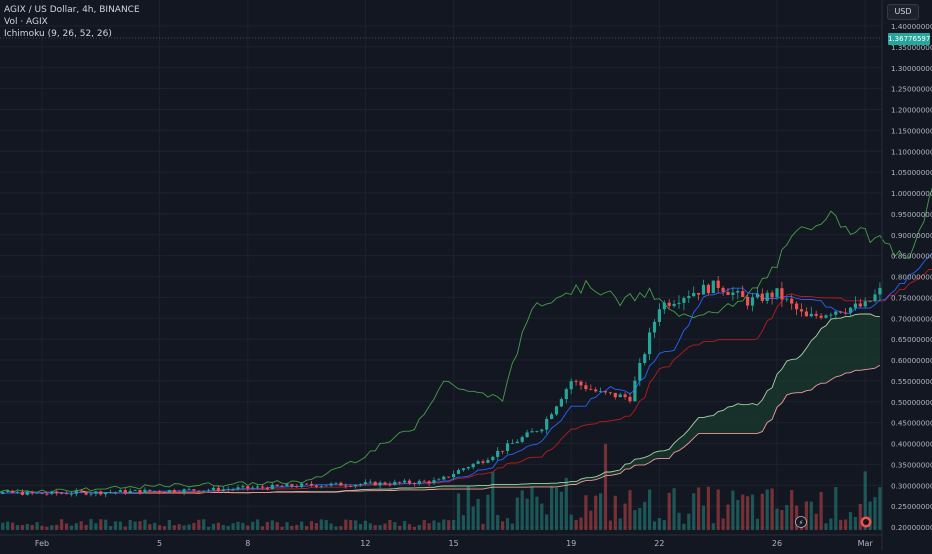  I want to click on price-tick-label: 0.40000000, so click(911, 444).